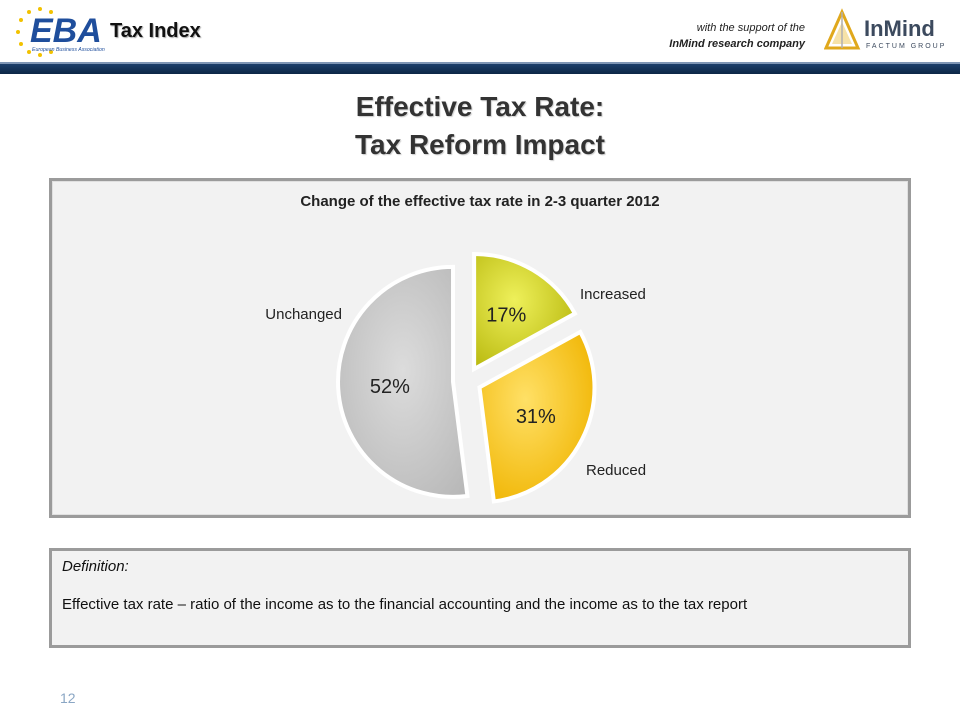 The image size is (960, 720). I want to click on definition-label: Definition:, so click(95, 566).